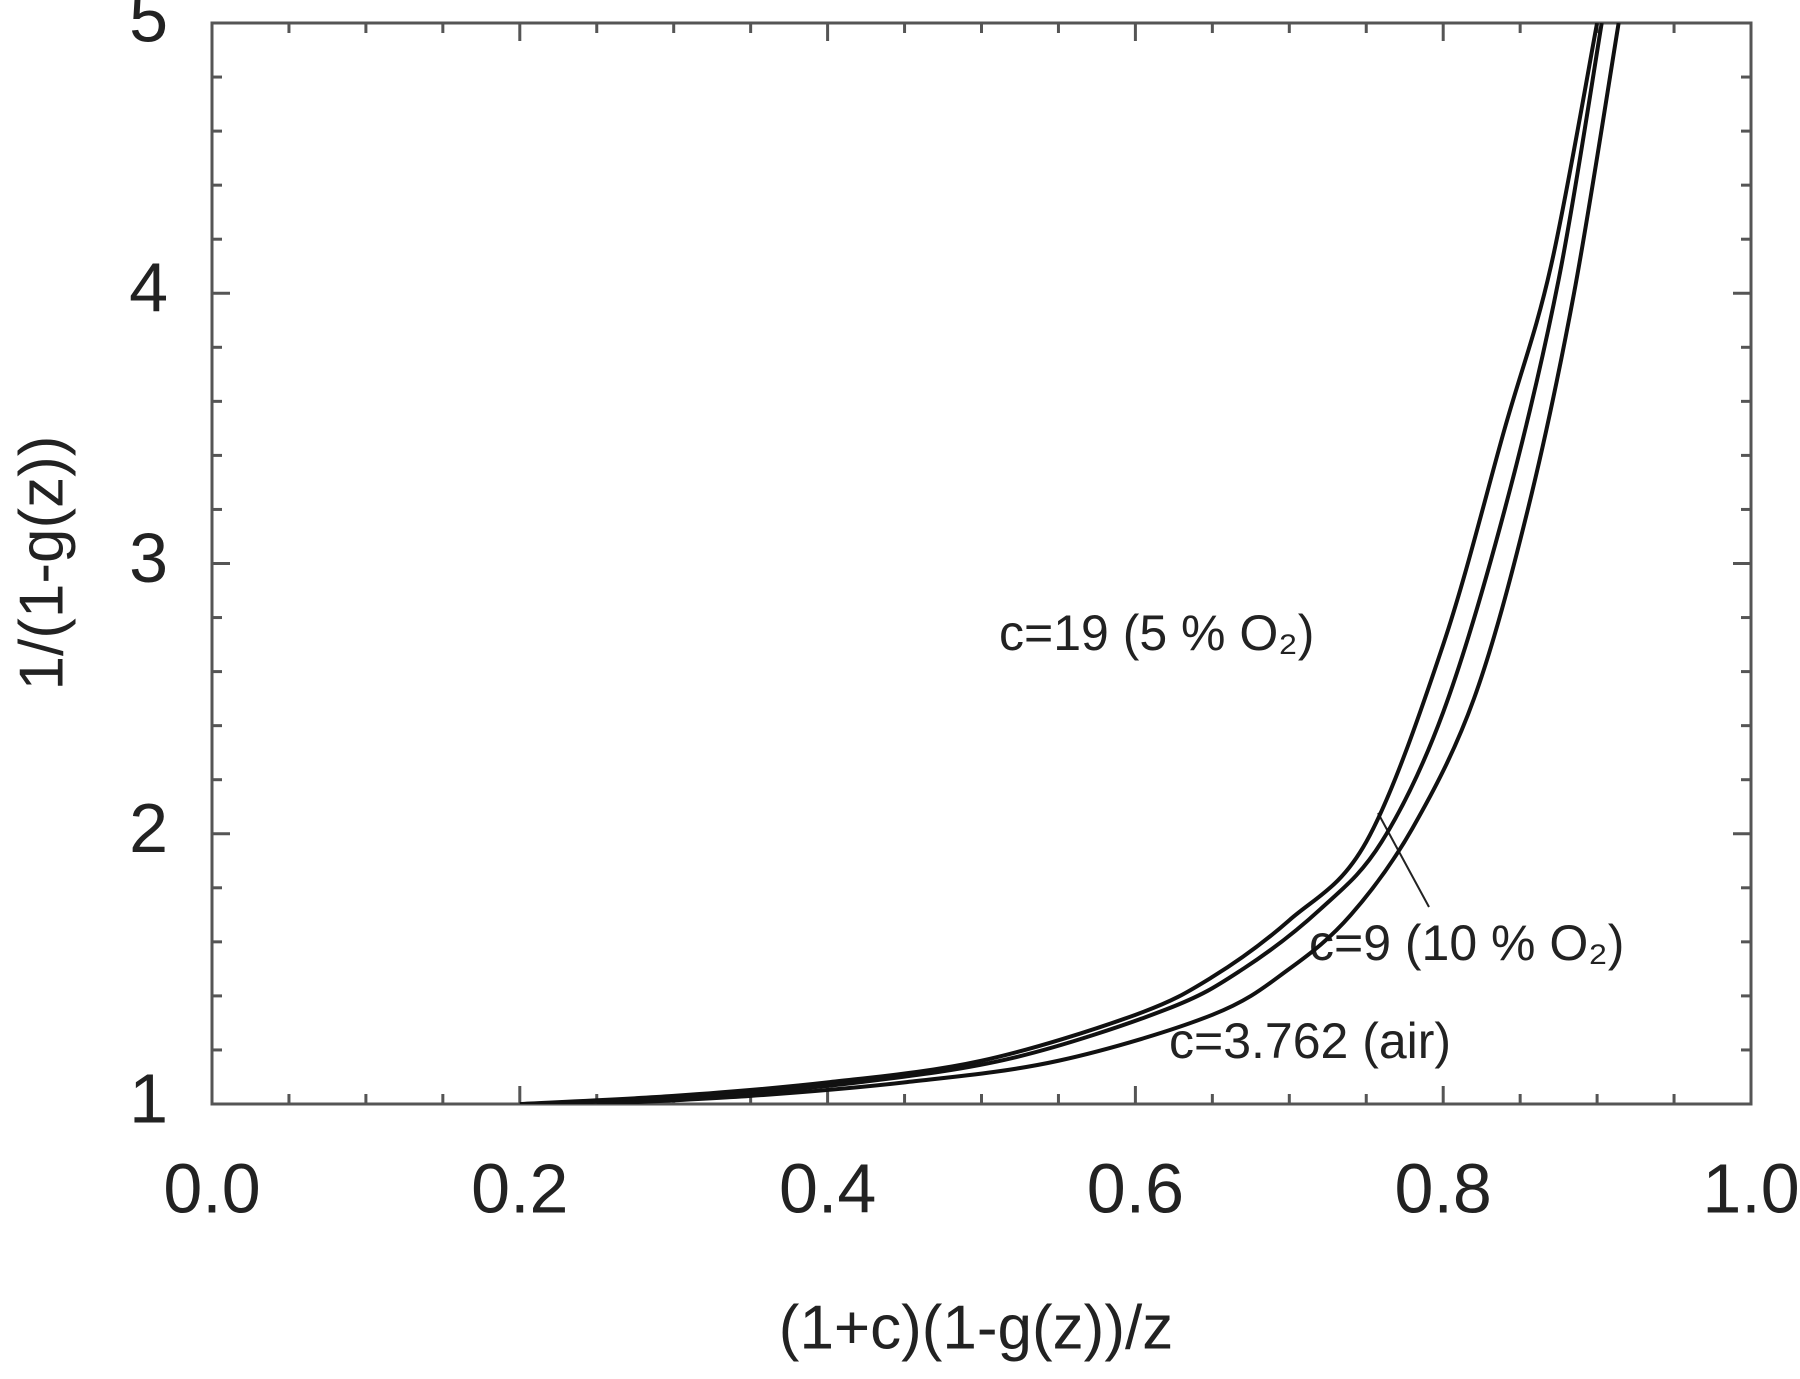 The height and width of the screenshot is (1379, 1800). Describe the element at coordinates (827, 1188) in the screenshot. I see `x-tick-label: 0.4` at that location.